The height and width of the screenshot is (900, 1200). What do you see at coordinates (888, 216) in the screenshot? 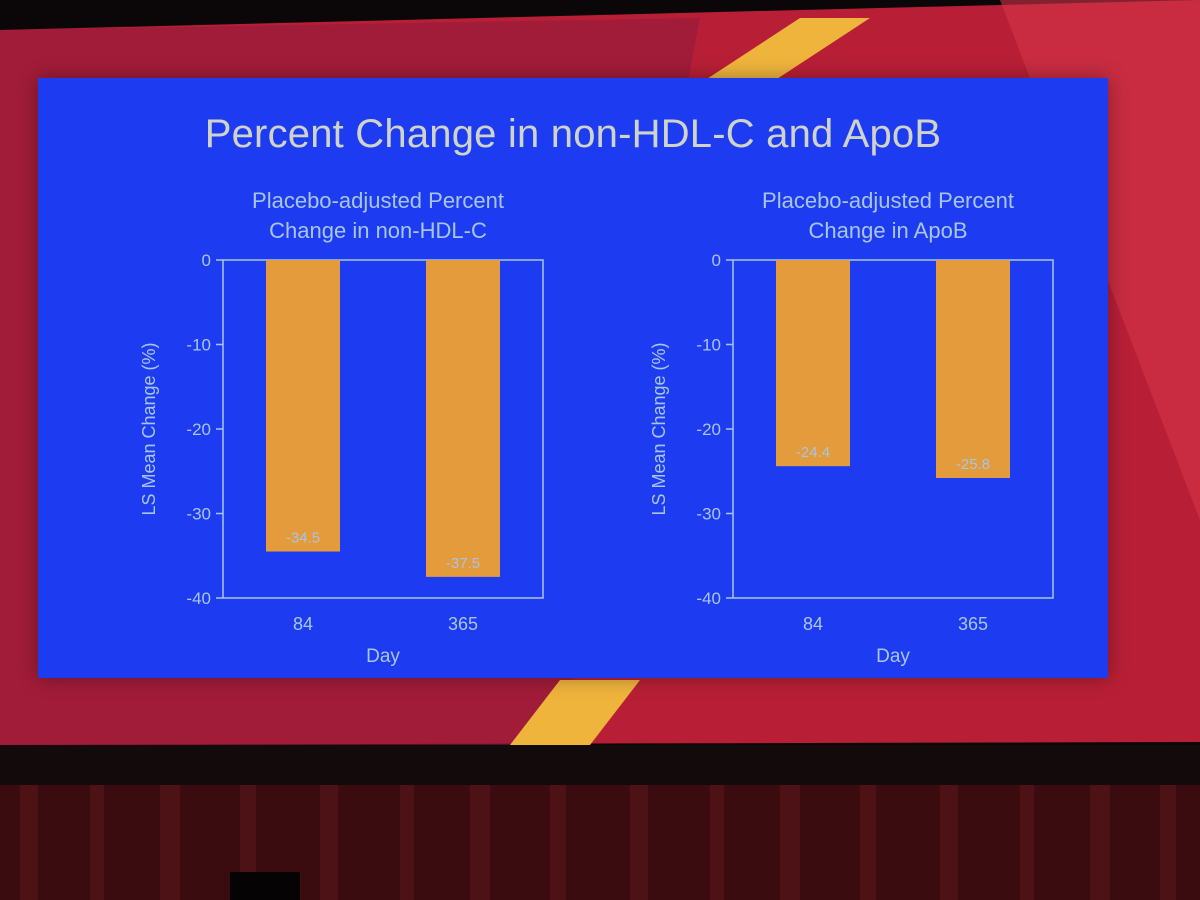
I see `chart-title-apob: Placebo-adjusted Percent Change in ApoB` at bounding box center [888, 216].